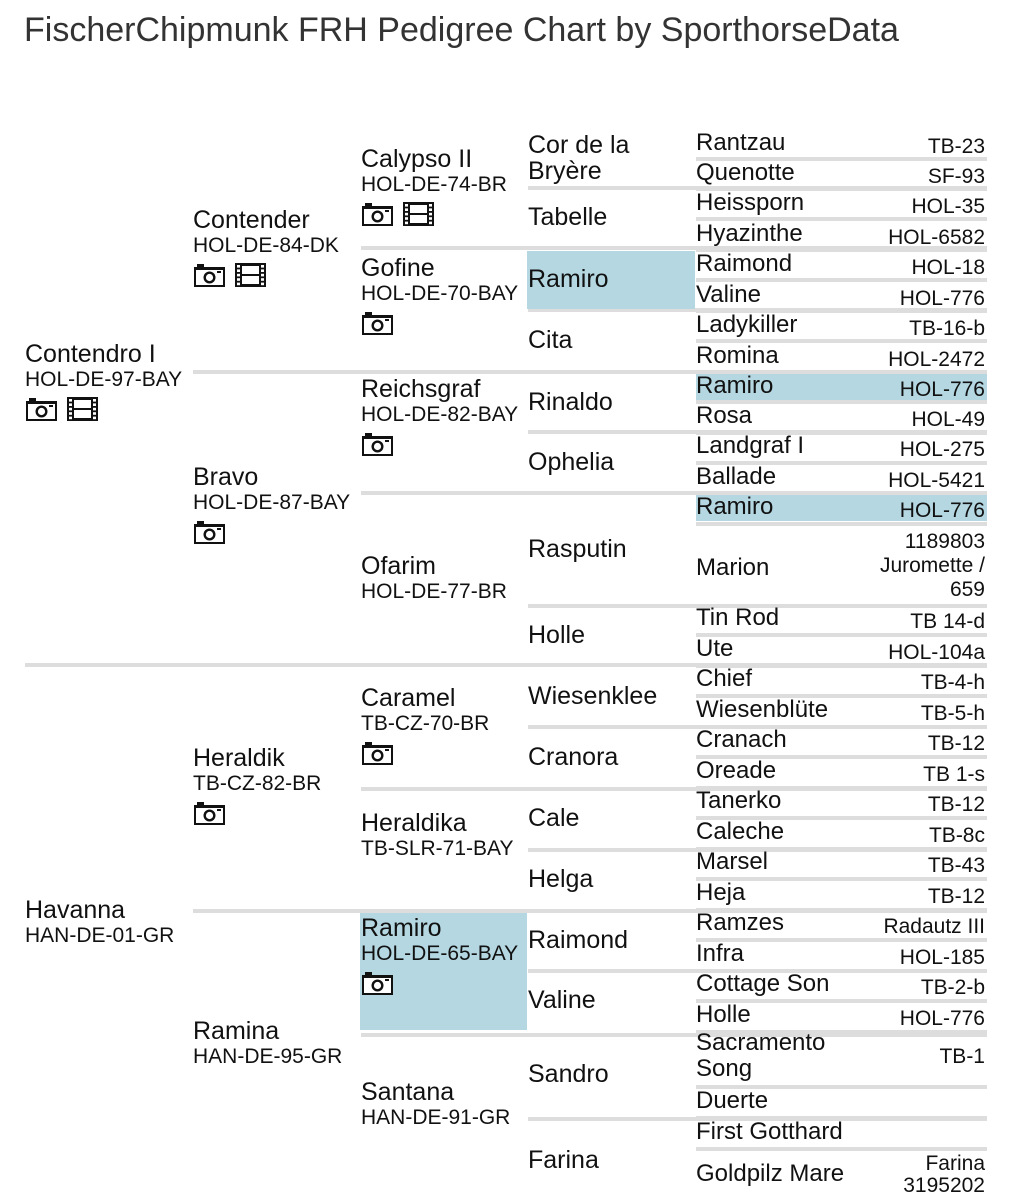  What do you see at coordinates (841, 986) in the screenshot?
I see `horse-row: Cottage Son TB-2-b` at bounding box center [841, 986].